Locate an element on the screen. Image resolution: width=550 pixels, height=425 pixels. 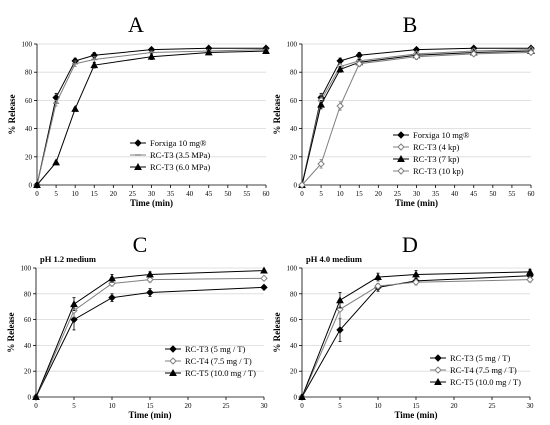
x-tick-label: 10 is located at coordinates (379, 406).